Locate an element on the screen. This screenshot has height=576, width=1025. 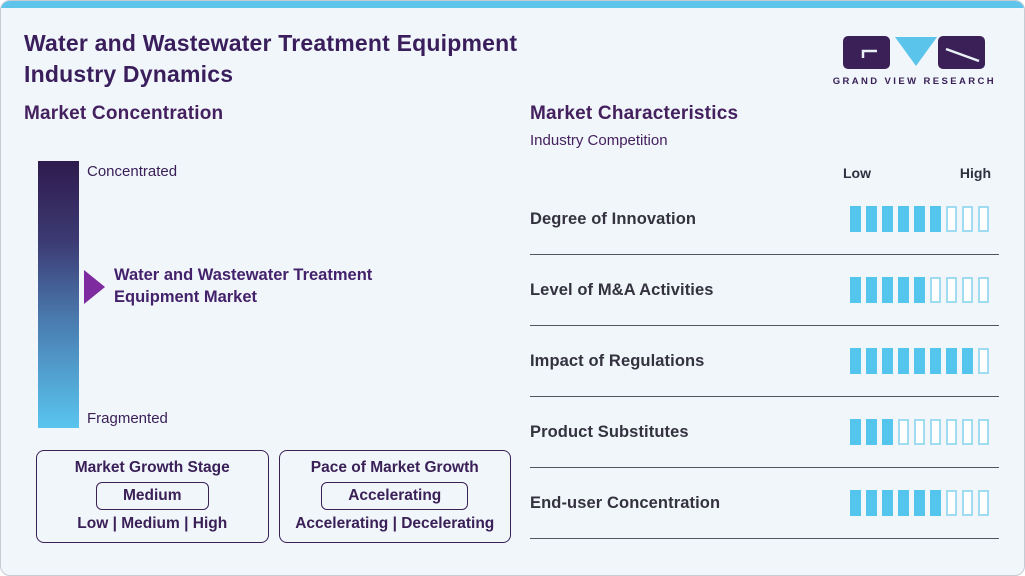
concentrated-label: Concentrated is located at coordinates (132, 171).